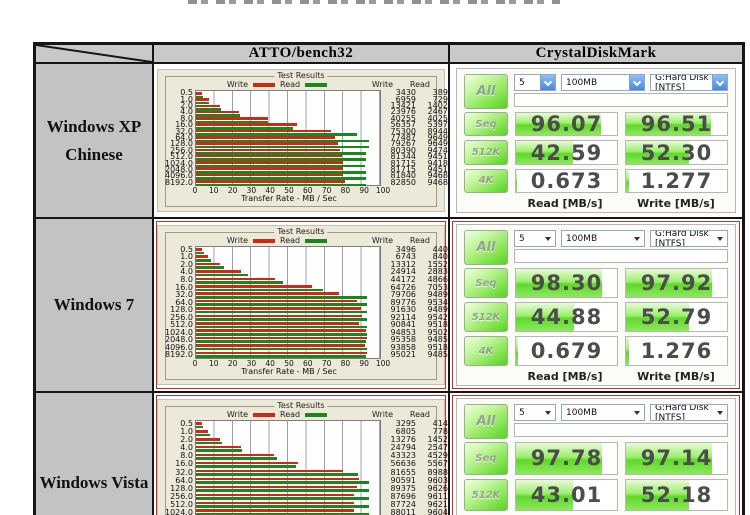  Describe the element at coordinates (437, 310) in the screenshot. I see `atto-read-value: 94894` at that location.